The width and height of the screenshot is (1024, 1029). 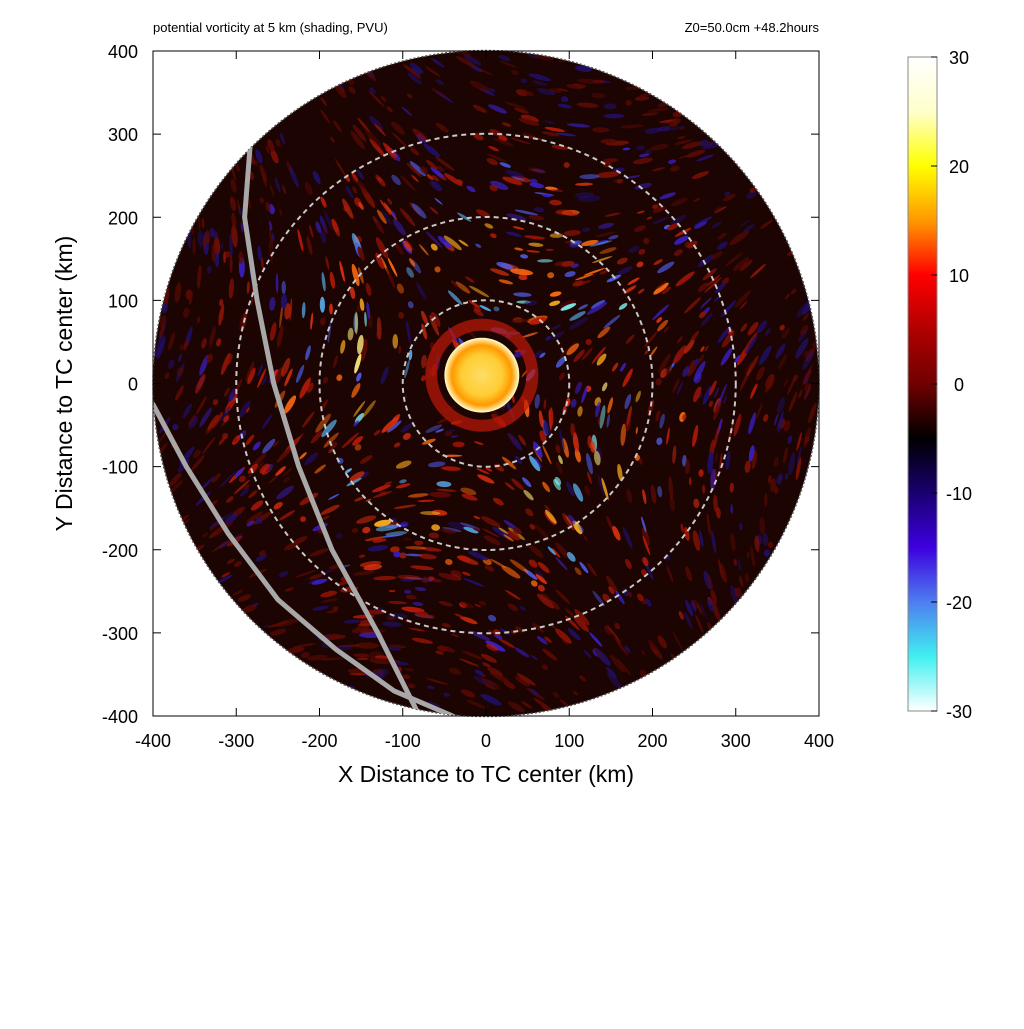 I want to click on colorbar-tick-label: 20, so click(x=959, y=167).